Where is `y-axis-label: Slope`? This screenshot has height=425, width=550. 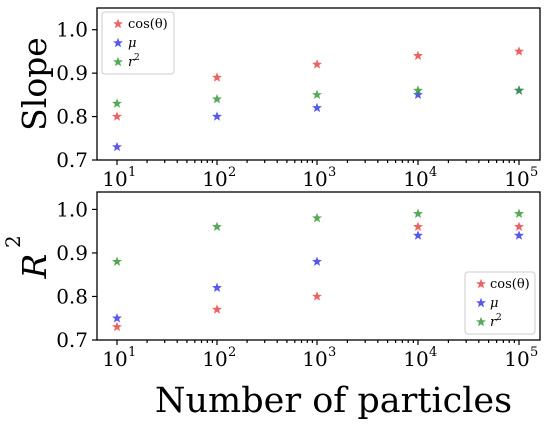 y-axis-label: Slope is located at coordinates (34, 84).